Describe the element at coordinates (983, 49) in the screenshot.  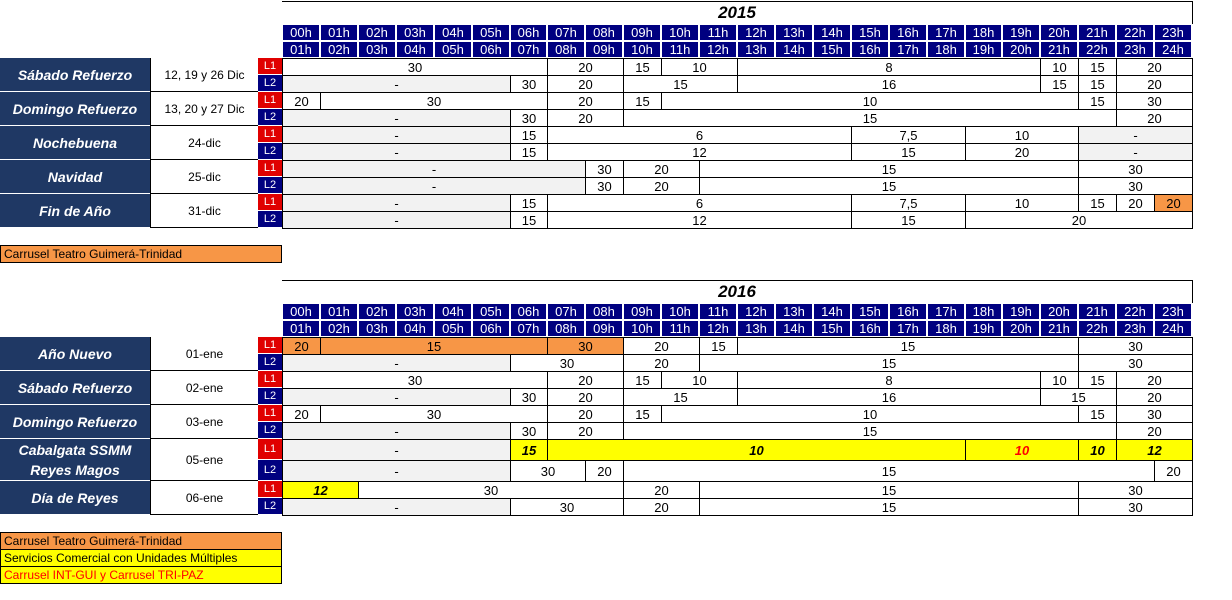
I see `hour-header: 19h` at that location.